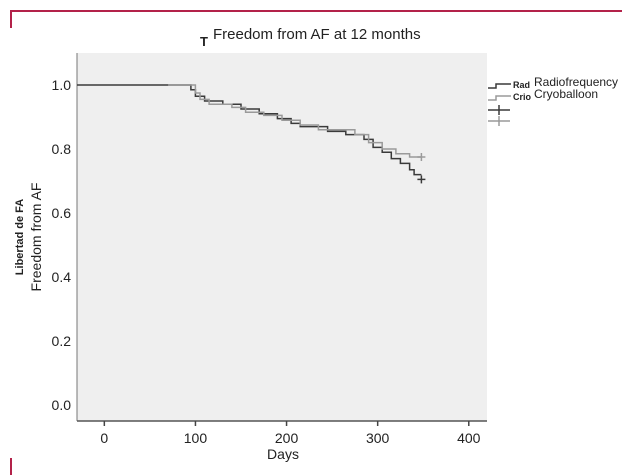  Describe the element at coordinates (104, 438) in the screenshot. I see `x-tick-label: 0` at that location.